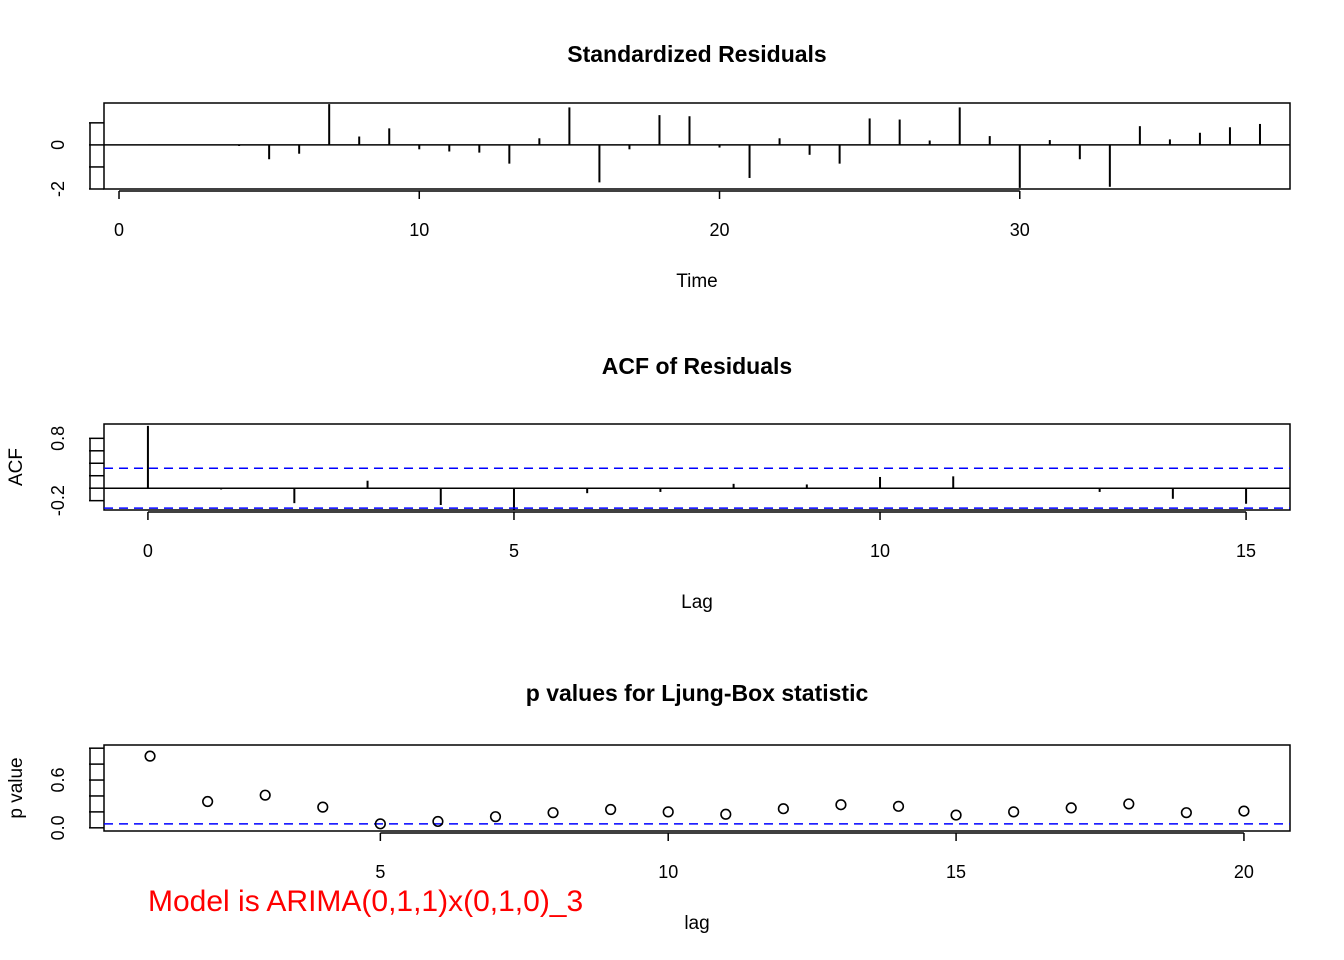  I want to click on chart-title: p values for Ljung-Box statistic, so click(697, 693).